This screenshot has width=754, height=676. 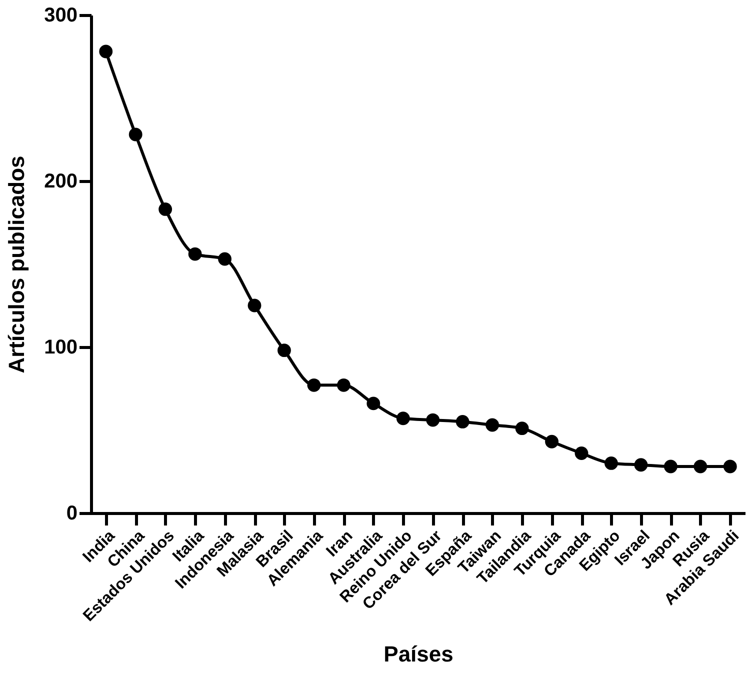 What do you see at coordinates (72, 513) in the screenshot?
I see `y-tick-label: 0` at bounding box center [72, 513].